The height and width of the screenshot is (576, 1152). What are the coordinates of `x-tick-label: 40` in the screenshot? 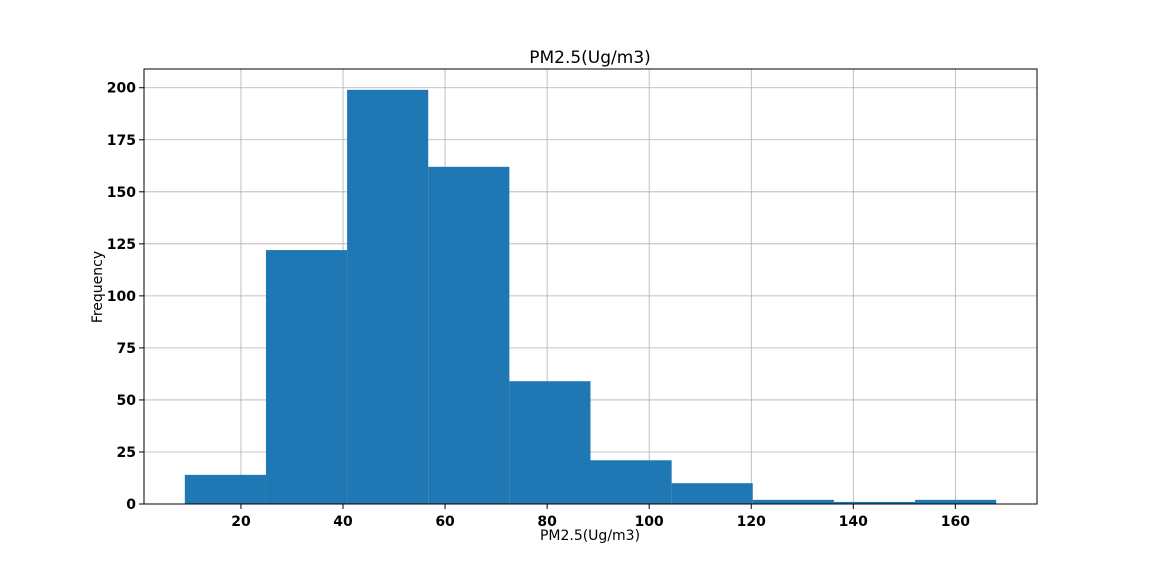 It's located at (343, 522).